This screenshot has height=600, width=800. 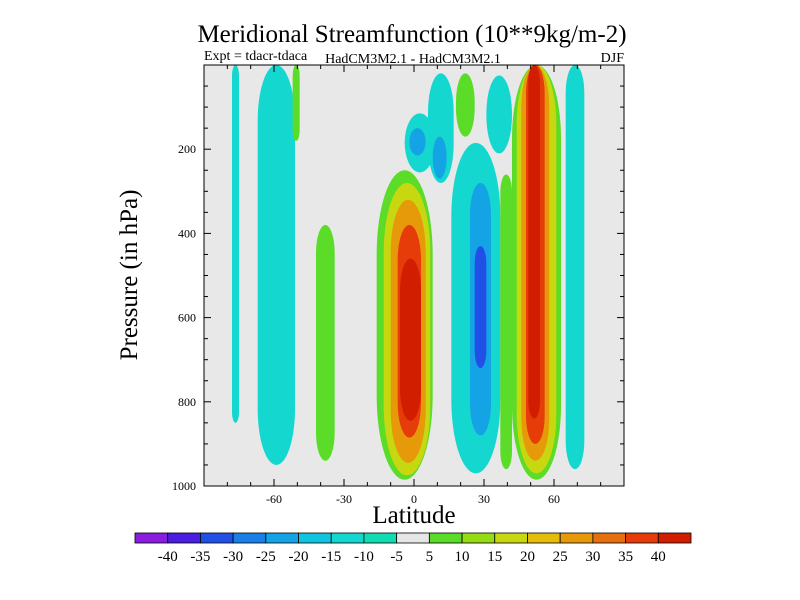 I want to click on chart-title: Meridional Streamfunction (10**9kg/m-2), so click(x=411, y=34).